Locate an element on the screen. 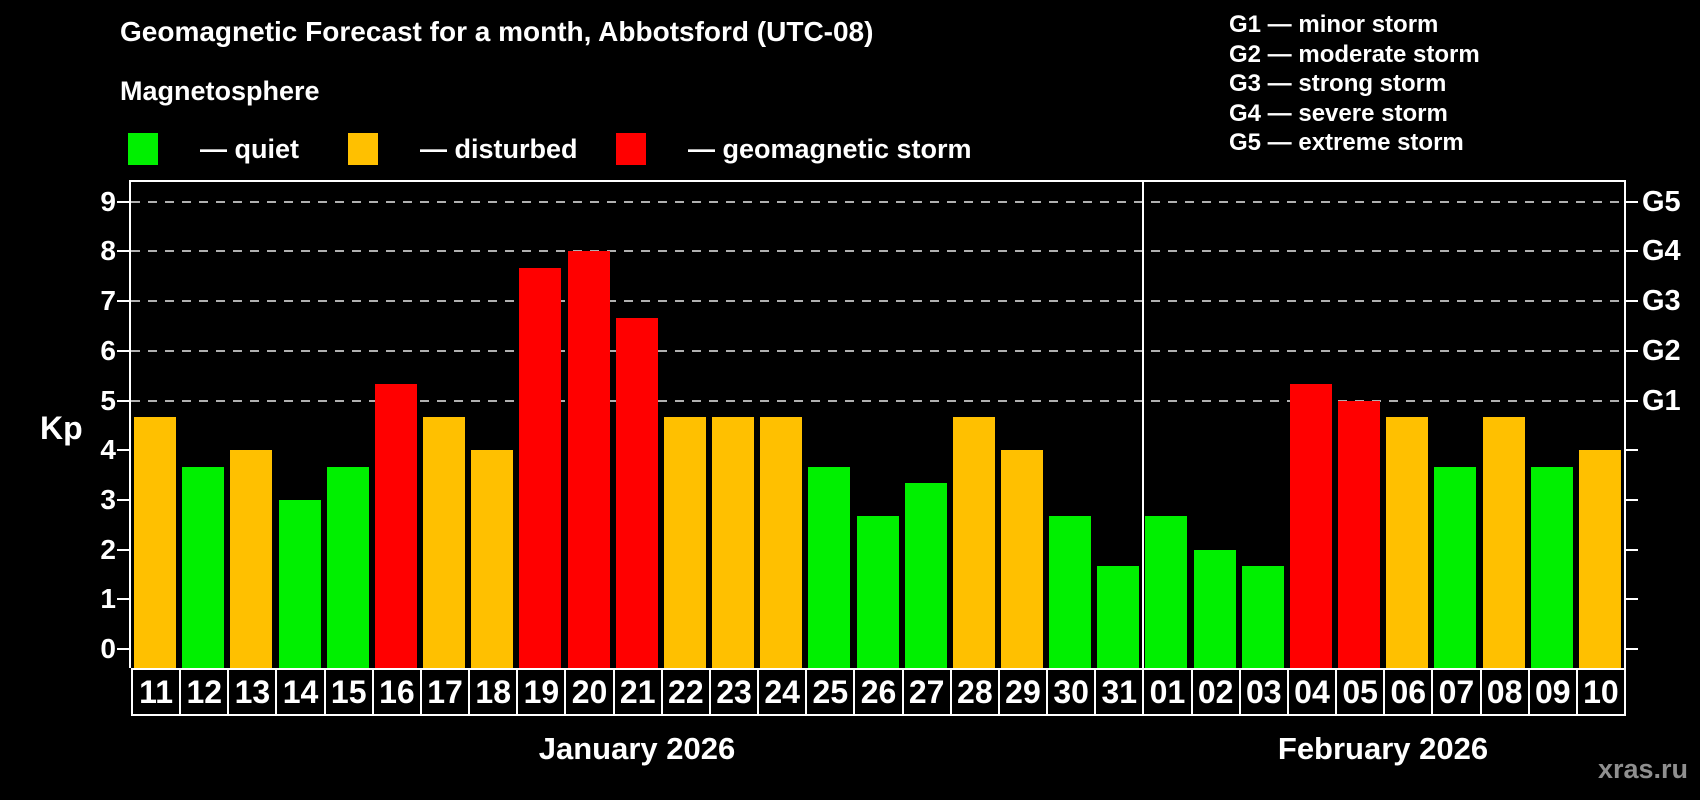  day-label-22: 22 is located at coordinates (685, 692).